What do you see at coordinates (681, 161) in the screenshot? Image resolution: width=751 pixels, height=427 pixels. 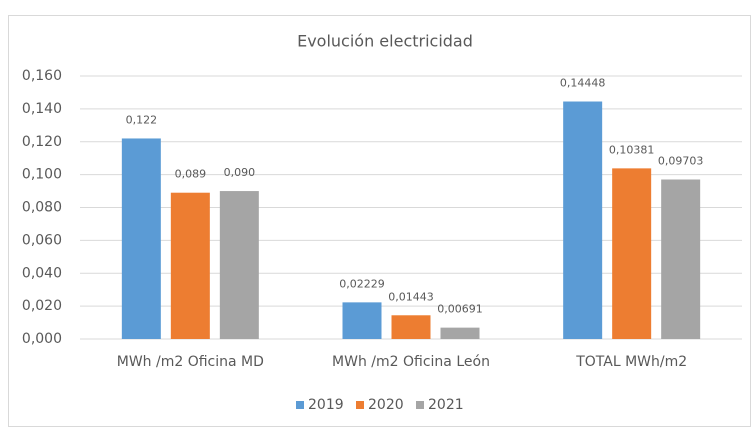 I see `data-label: 0,09703` at bounding box center [681, 161].